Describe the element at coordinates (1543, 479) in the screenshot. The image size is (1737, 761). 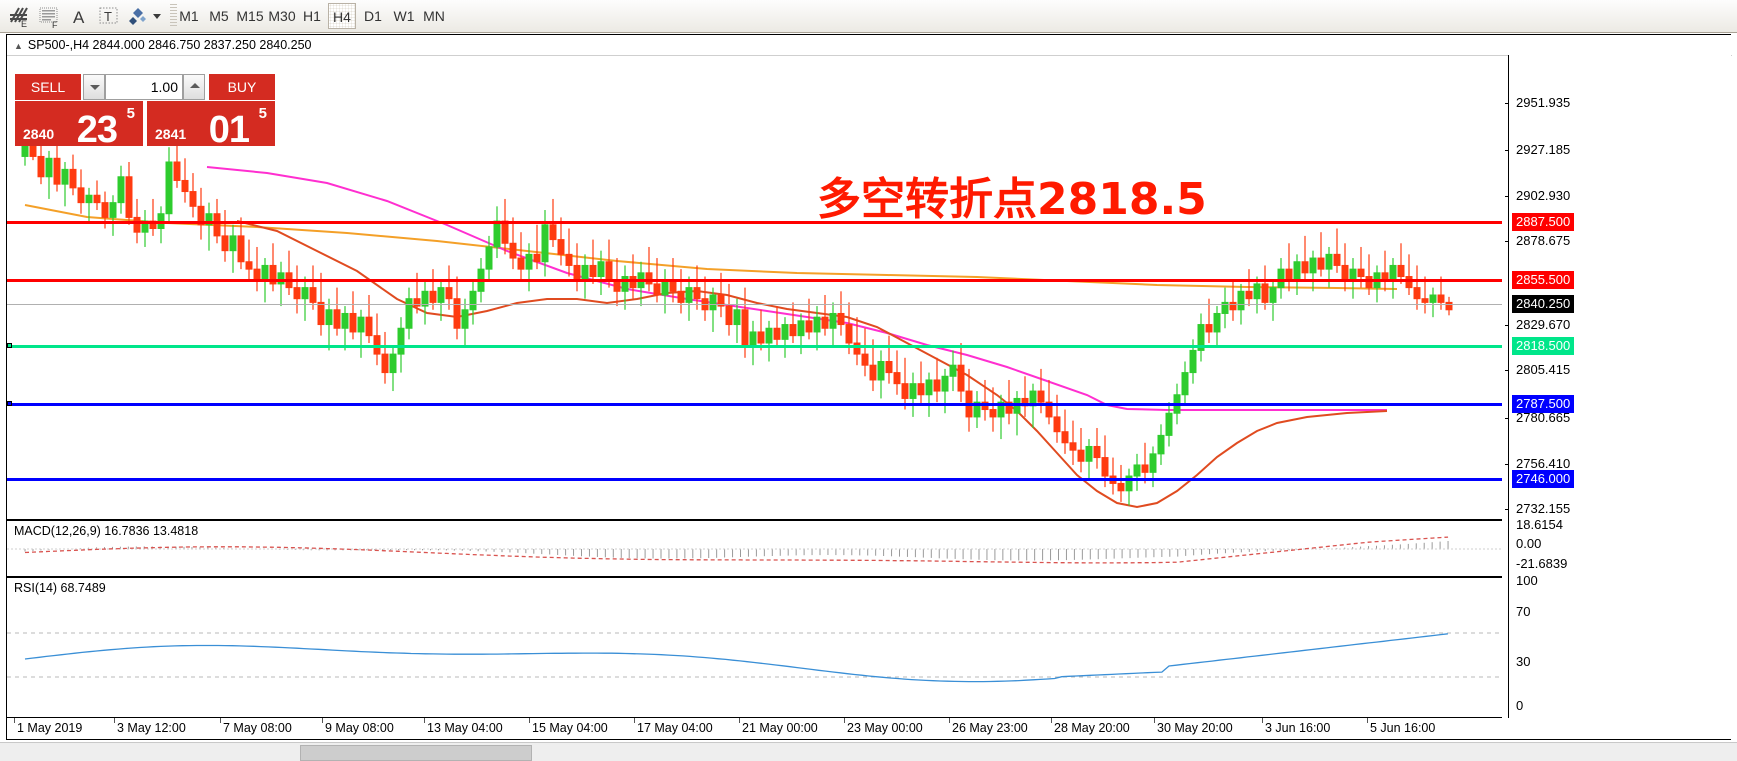
I see `level-price-label-2746-000: 2746.000` at that location.